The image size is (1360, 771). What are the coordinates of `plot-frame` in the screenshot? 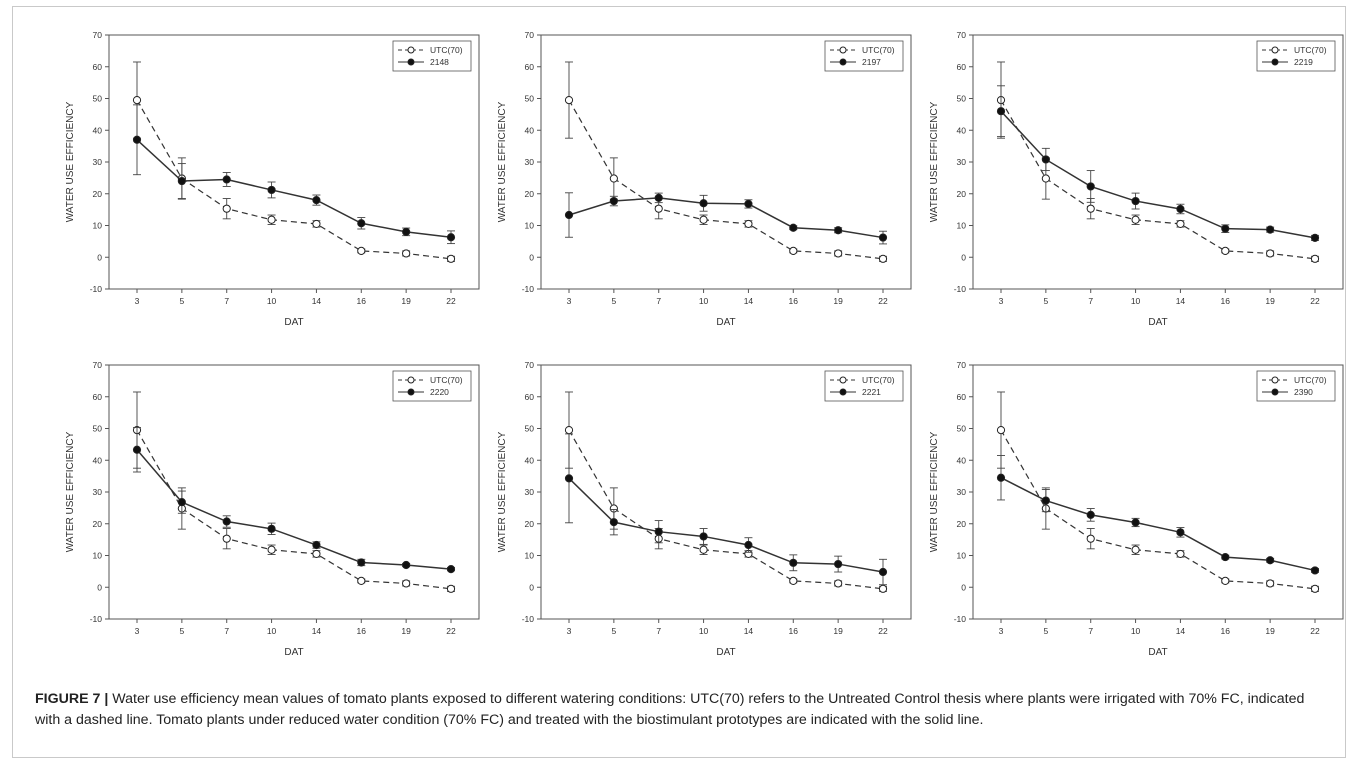 It's located at (294, 162).